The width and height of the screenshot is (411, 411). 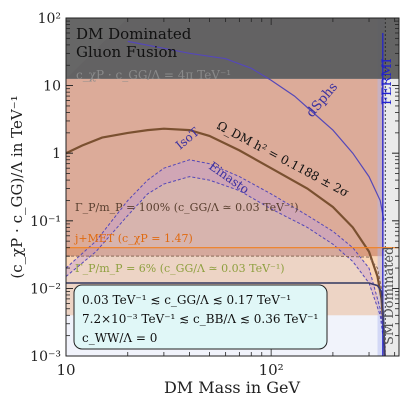 What do you see at coordinates (232, 387) in the screenshot?
I see `x-axis-label: DM Mass in GeV` at bounding box center [232, 387].